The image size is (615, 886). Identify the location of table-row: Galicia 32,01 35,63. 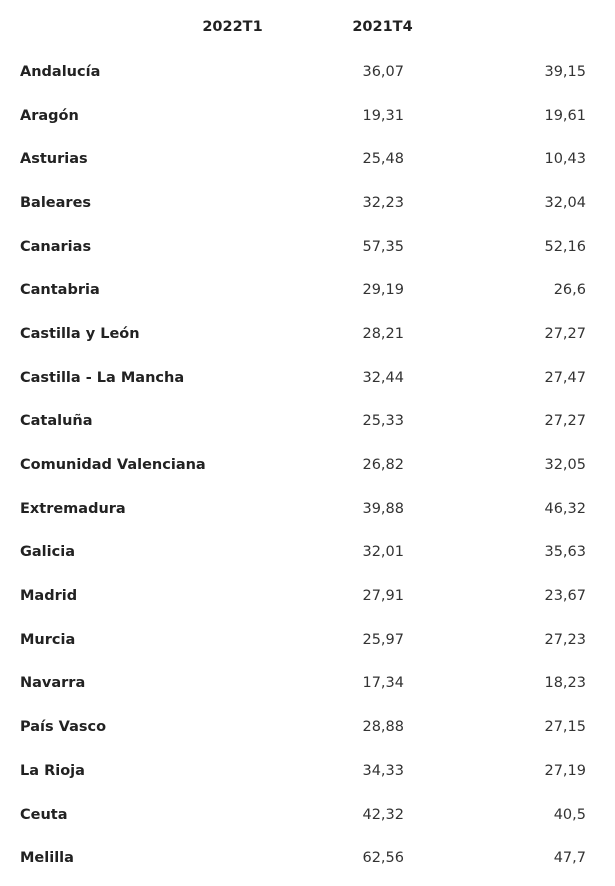
(307, 553).